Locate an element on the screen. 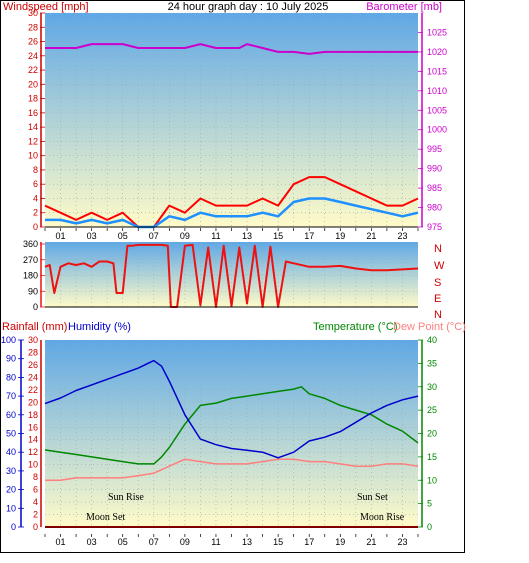 The height and width of the screenshot is (563, 529). direction-series is located at coordinates (231, 275).